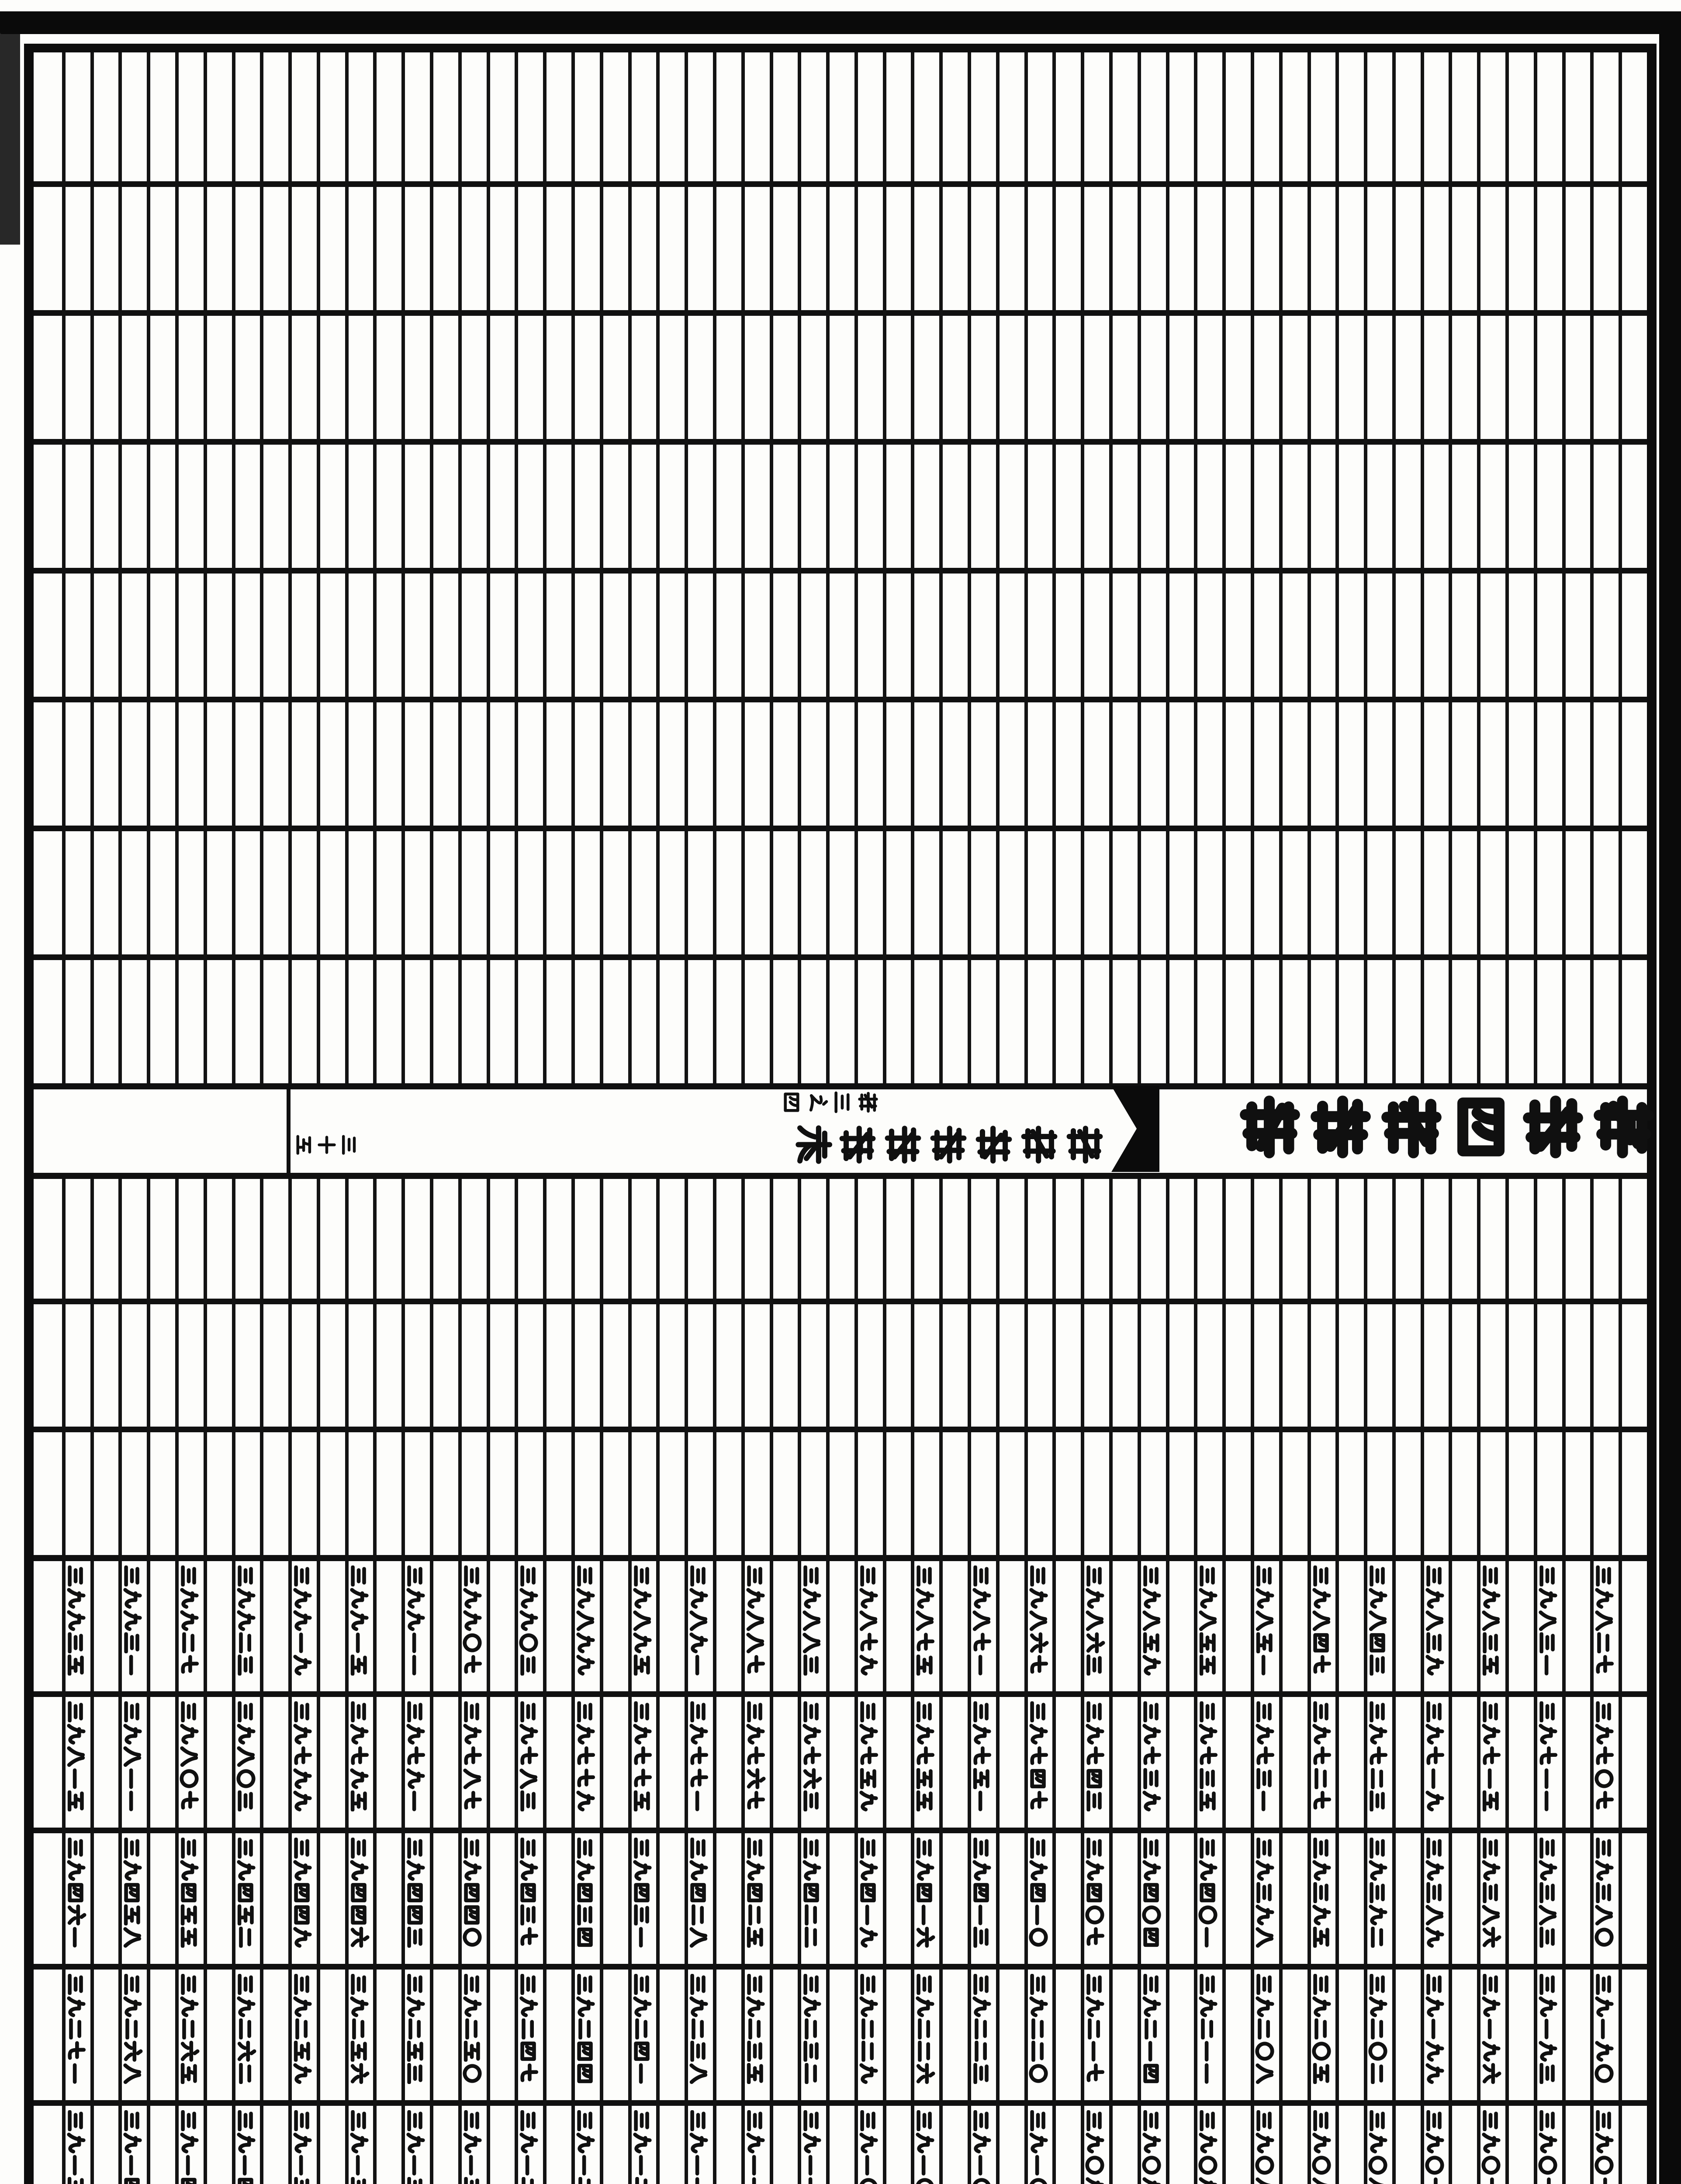  What do you see at coordinates (132, 1624) in the screenshot?
I see `table-cell: 三九九三一` at bounding box center [132, 1624].